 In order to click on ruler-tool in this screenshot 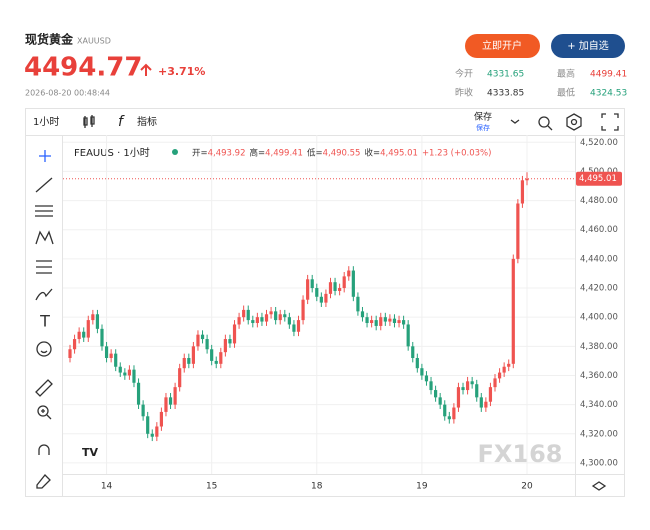, I will do `click(44, 388)`.